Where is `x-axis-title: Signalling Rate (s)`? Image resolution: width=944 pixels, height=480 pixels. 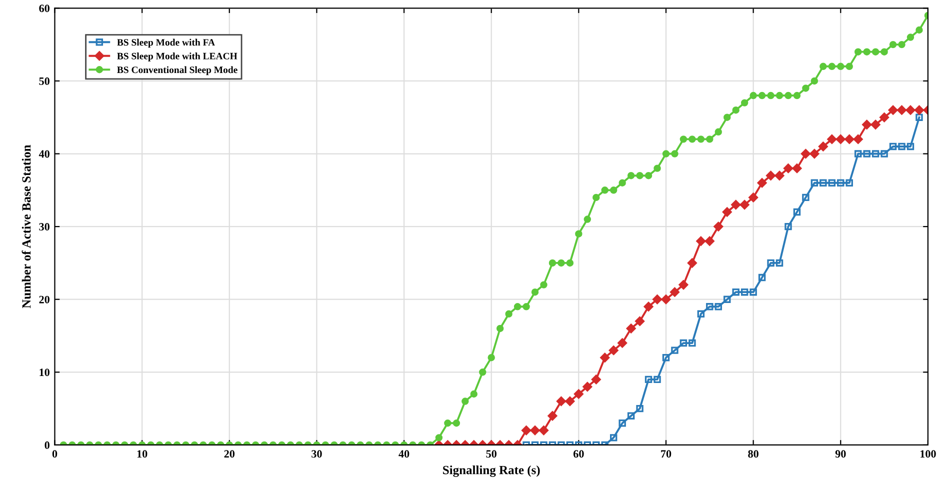 x-axis-title: Signalling Rate (s) is located at coordinates (491, 471).